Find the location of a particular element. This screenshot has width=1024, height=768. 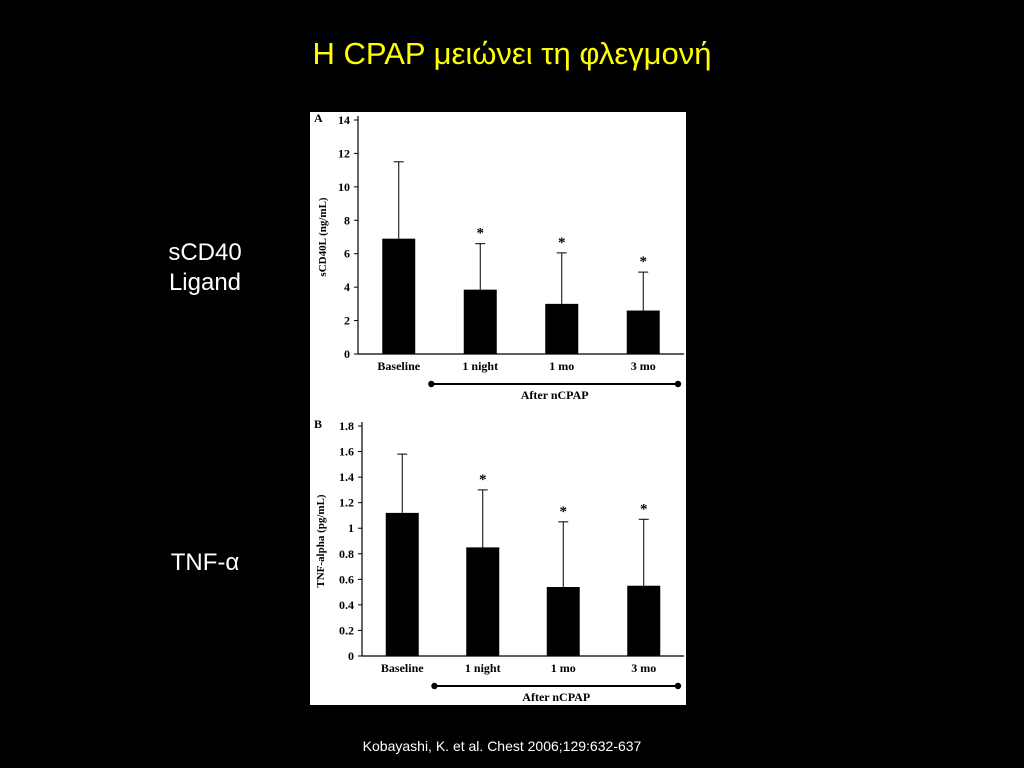

y-tick-label: 1 is located at coordinates (351, 528).